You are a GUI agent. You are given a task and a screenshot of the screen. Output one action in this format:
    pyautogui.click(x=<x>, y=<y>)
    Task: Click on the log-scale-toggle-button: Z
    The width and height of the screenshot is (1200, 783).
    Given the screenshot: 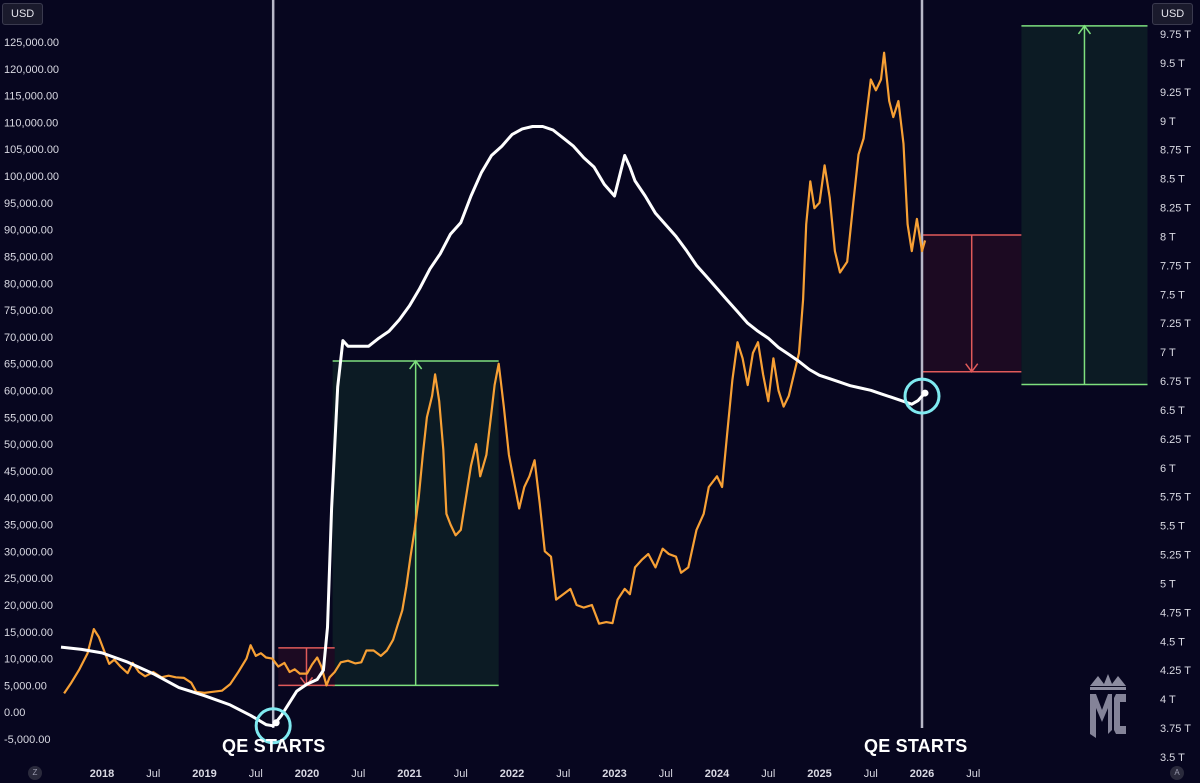 What is the action you would take?
    pyautogui.click(x=35, y=773)
    